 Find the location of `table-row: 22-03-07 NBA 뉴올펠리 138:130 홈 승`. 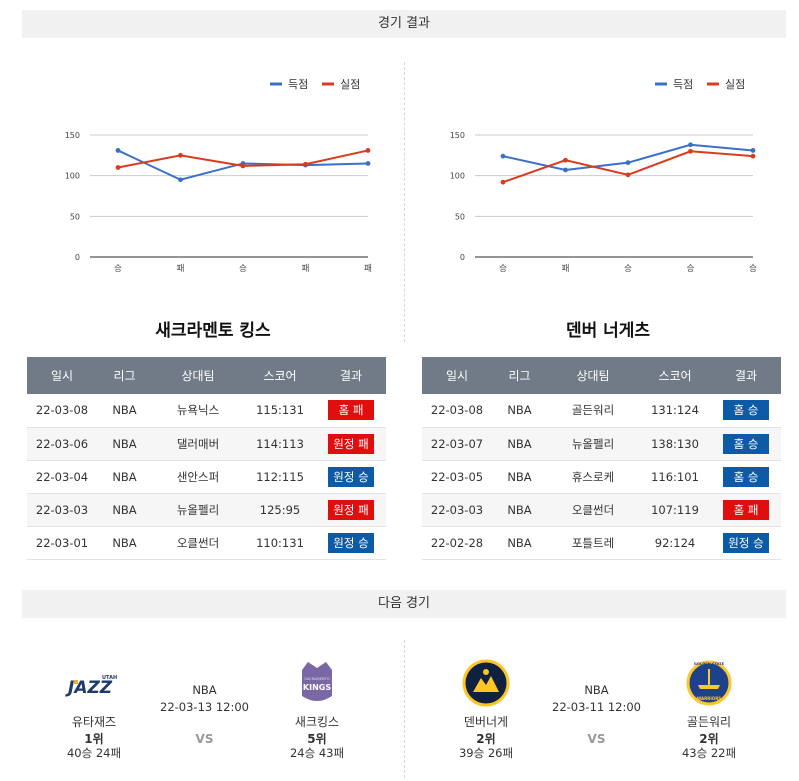

table-row: 22-03-07 NBA 뉴올펠리 138:130 홈 승 is located at coordinates (601, 444).